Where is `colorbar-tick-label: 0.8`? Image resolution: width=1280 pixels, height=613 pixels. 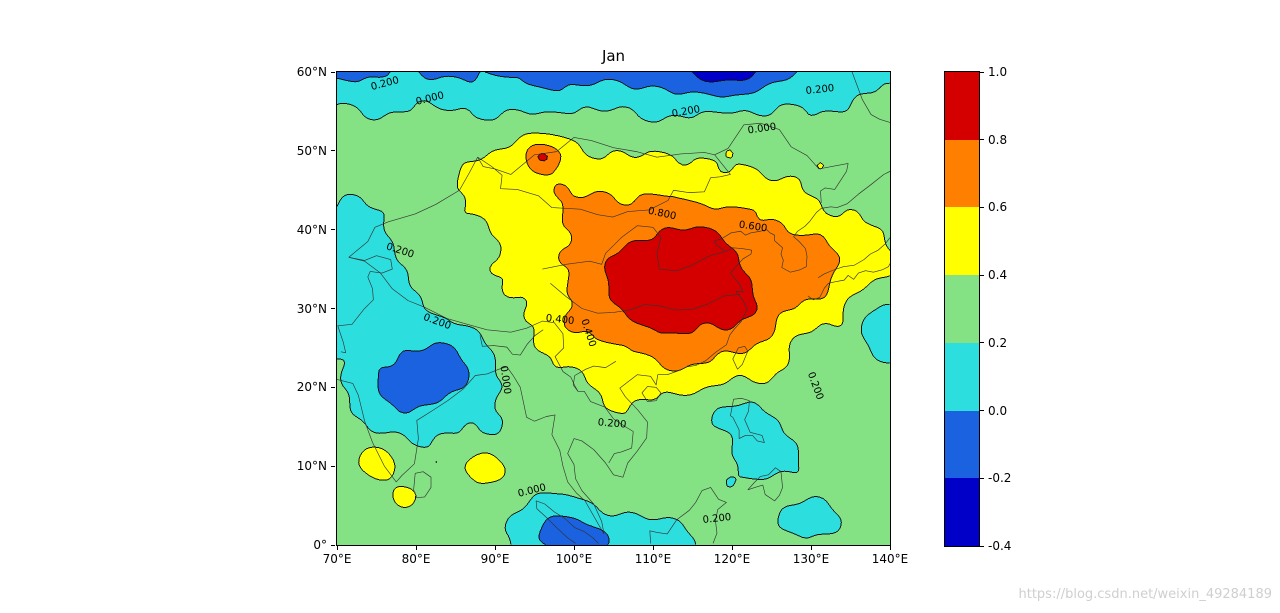
colorbar-tick-label: 0.8 is located at coordinates (998, 139).